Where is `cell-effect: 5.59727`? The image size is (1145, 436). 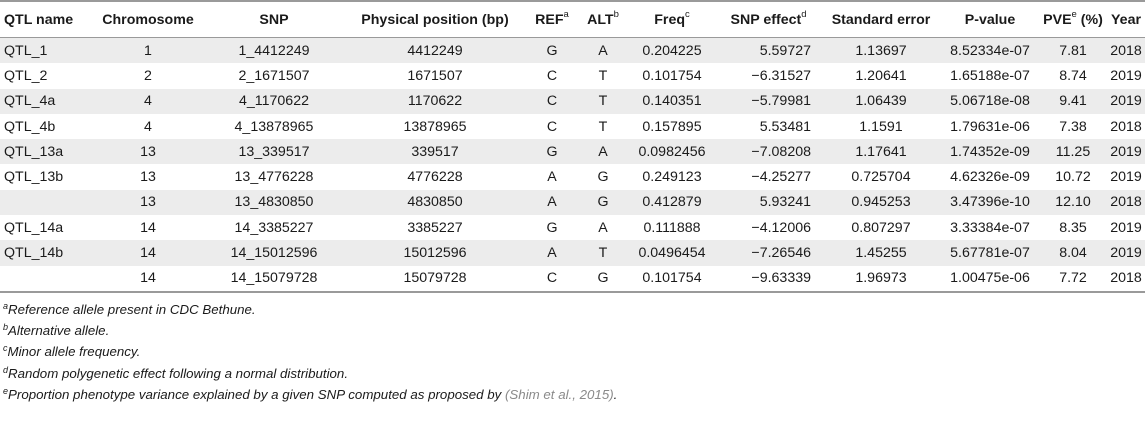 cell-effect: 5.59727 is located at coordinates (768, 50).